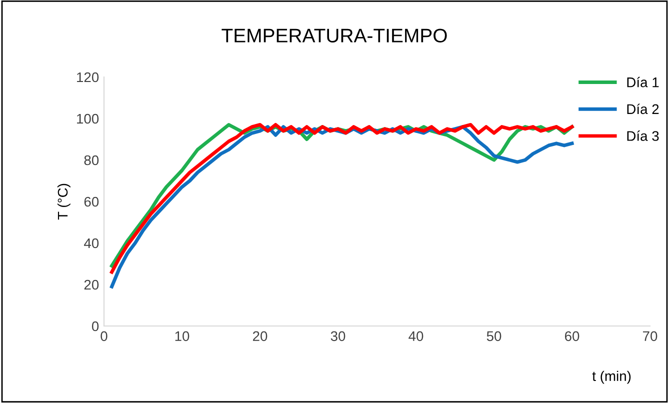 The height and width of the screenshot is (403, 669). What do you see at coordinates (643, 135) in the screenshot?
I see `legend-label: Día 3` at bounding box center [643, 135].